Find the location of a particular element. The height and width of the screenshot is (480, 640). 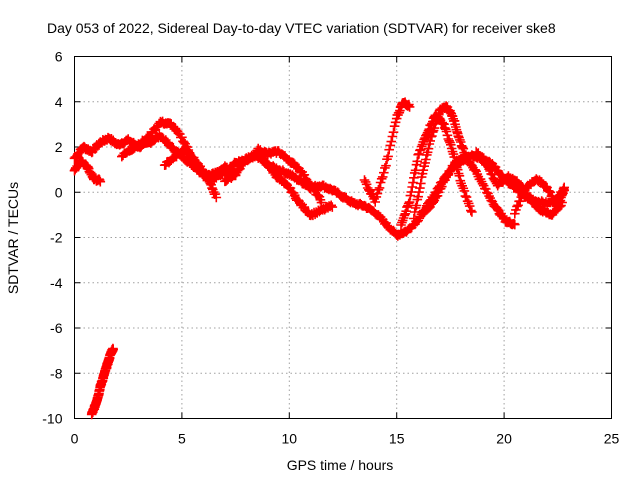

series-arc-c is located at coordinates (102, 381).